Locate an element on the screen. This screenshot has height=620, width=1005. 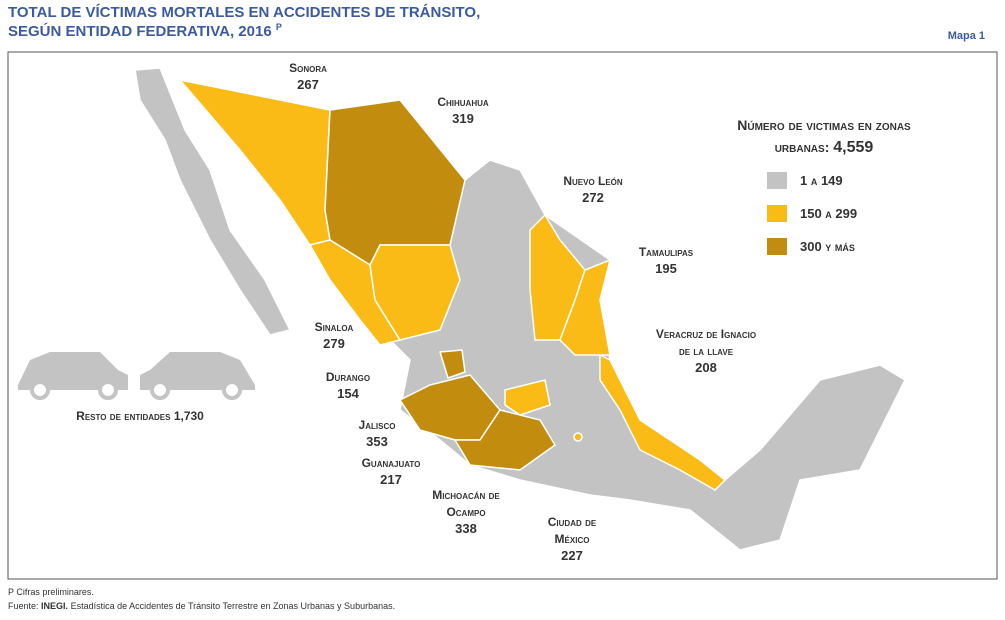
state-name: de la llave is located at coordinates (706, 351).